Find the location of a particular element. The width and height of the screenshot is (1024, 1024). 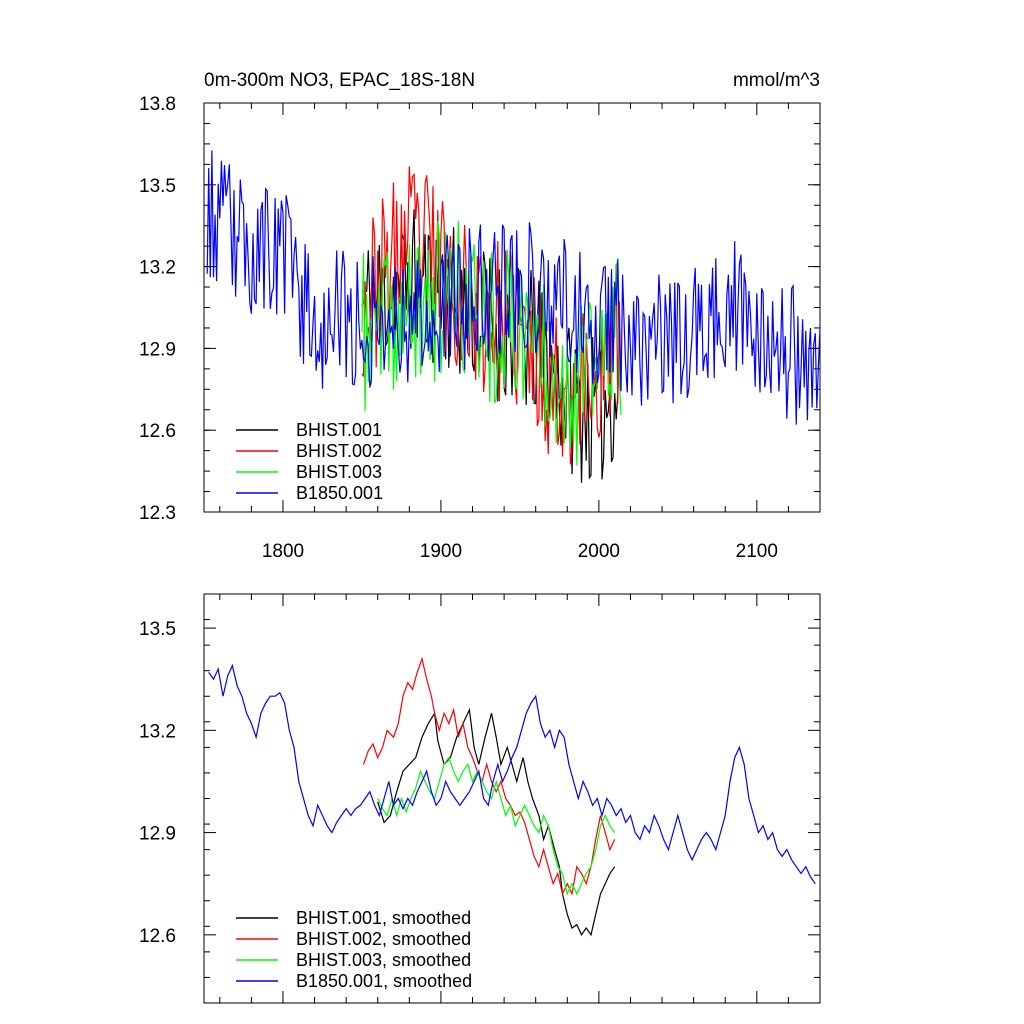

top-xtick-label: 2100 is located at coordinates (757, 551).